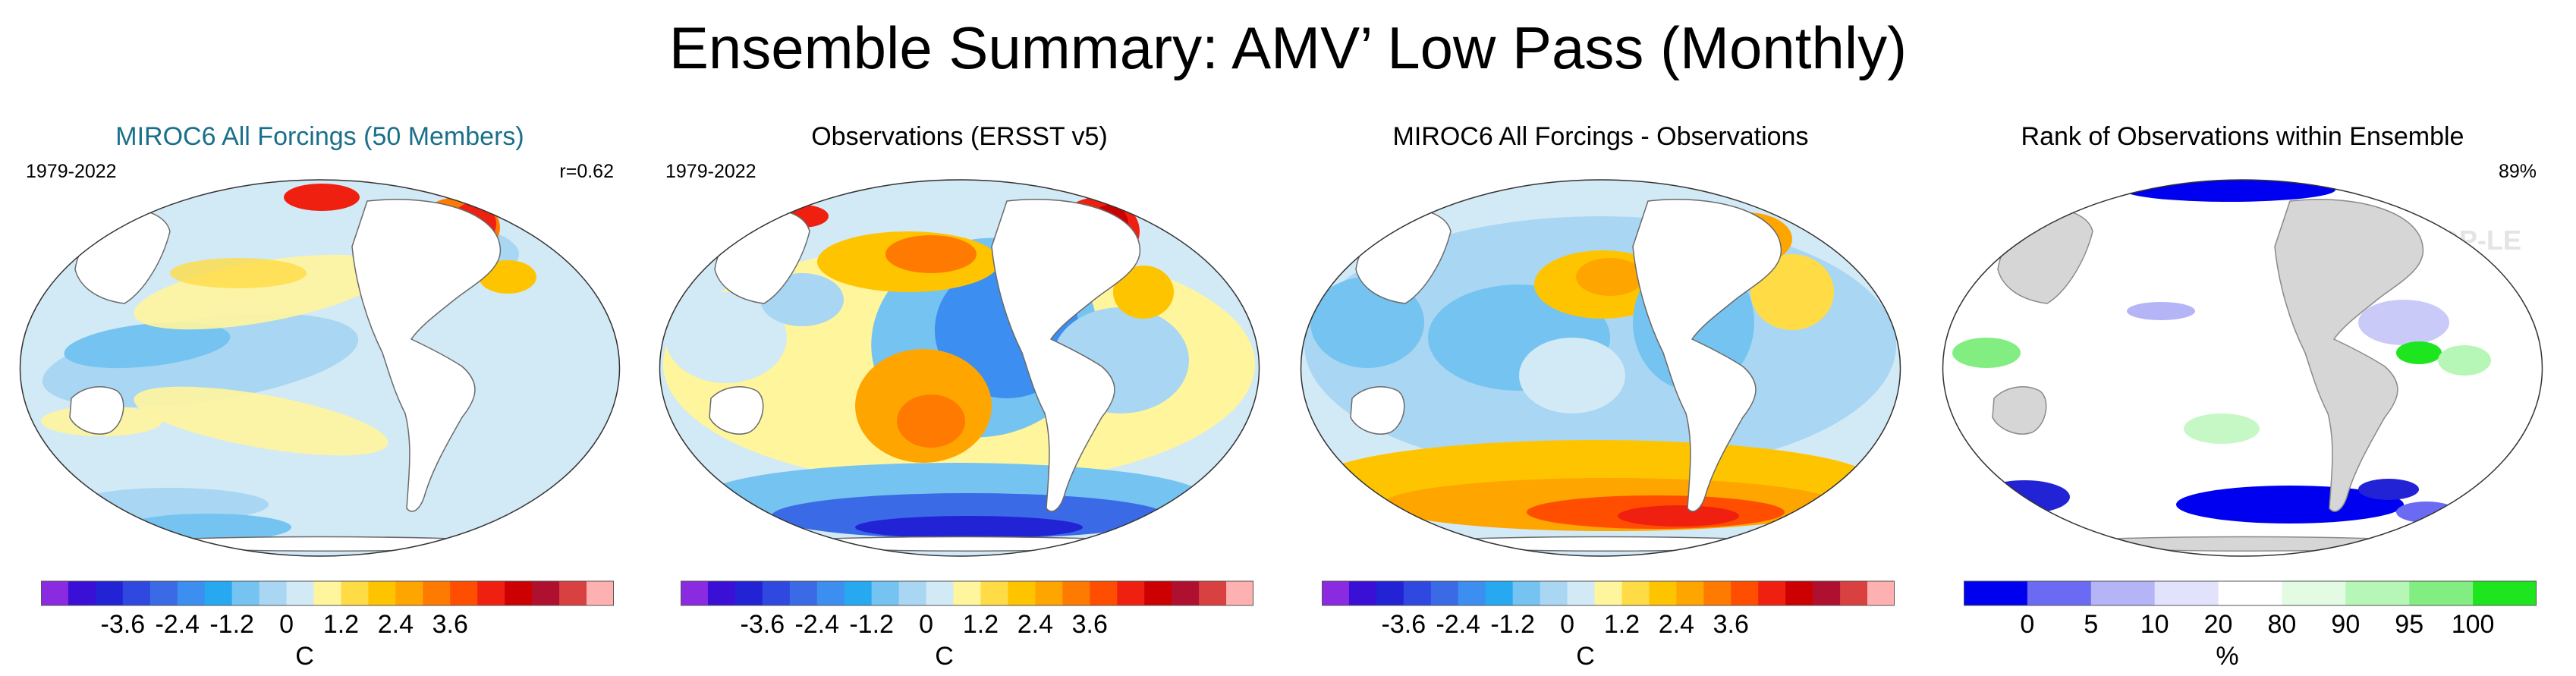 The image size is (2576, 676). I want to click on panel-title: MIROC6 All Forcings - Observations, so click(1600, 136).